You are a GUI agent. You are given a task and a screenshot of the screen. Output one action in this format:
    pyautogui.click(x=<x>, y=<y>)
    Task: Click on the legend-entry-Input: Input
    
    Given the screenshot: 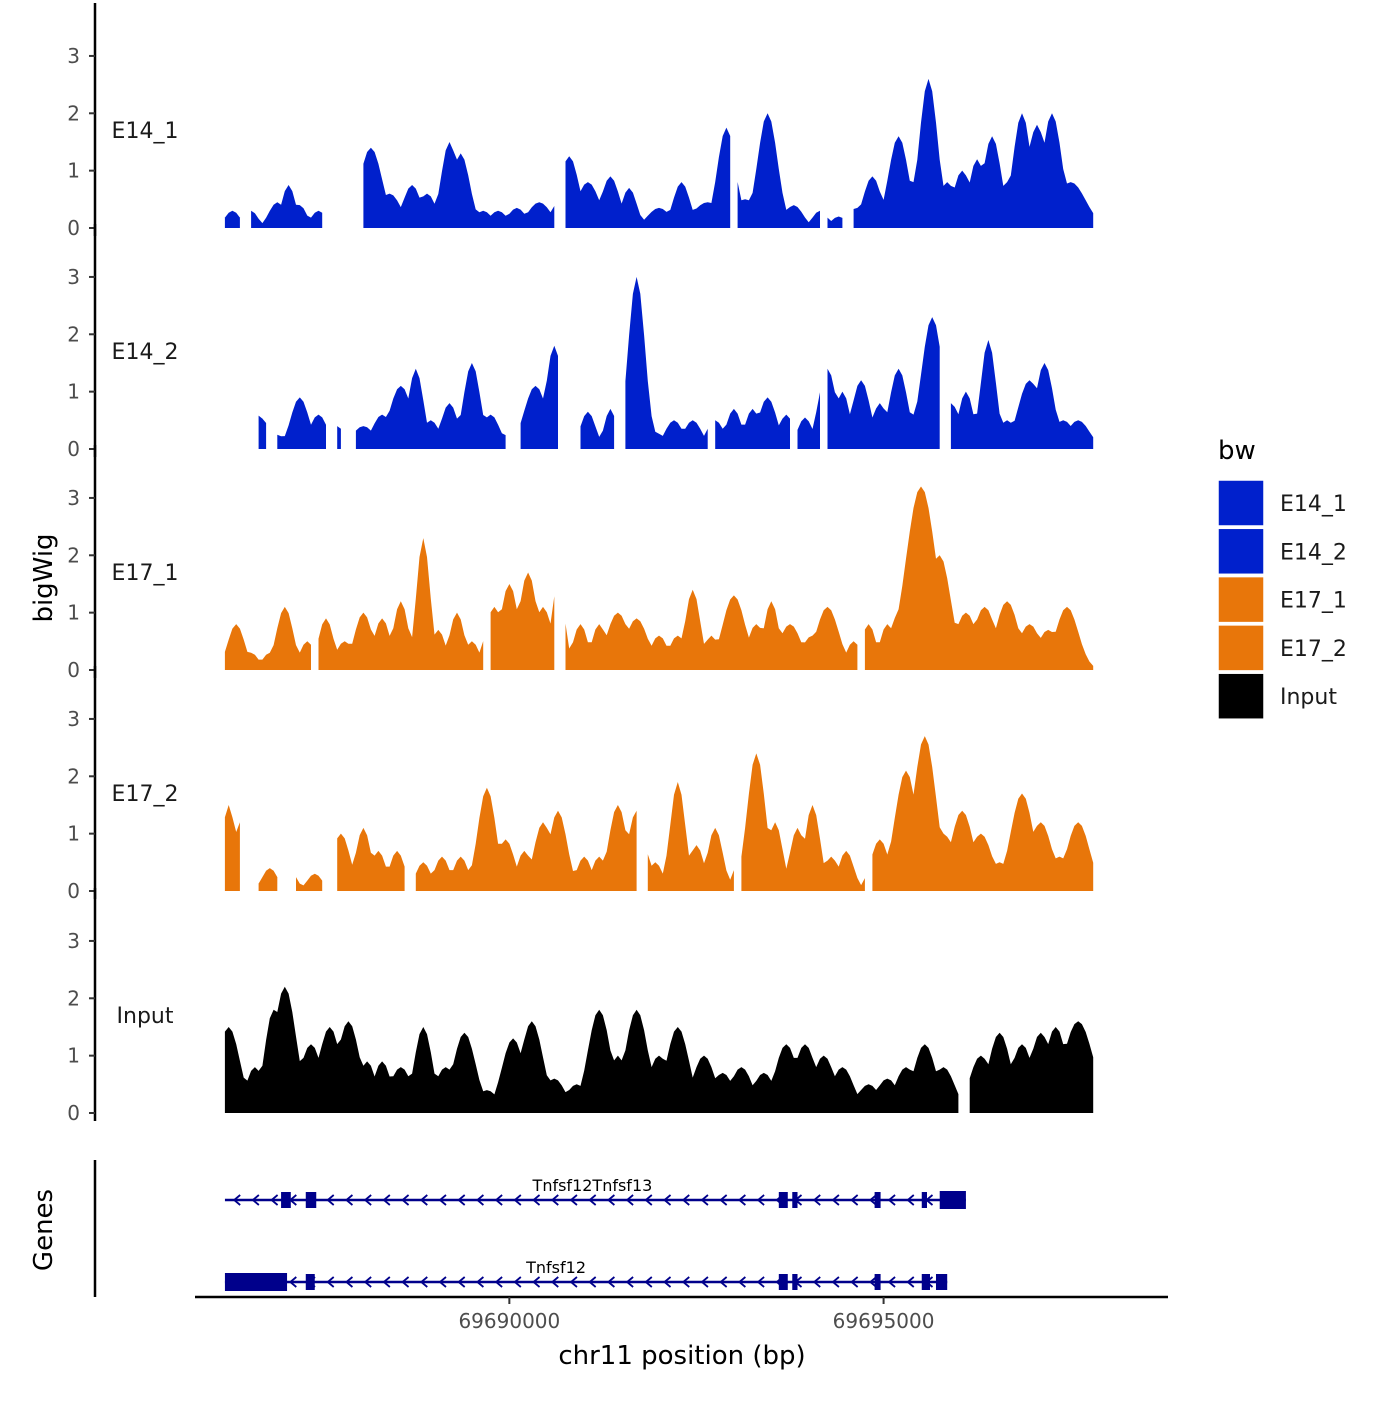 What is the action you would take?
    pyautogui.click(x=1277, y=696)
    